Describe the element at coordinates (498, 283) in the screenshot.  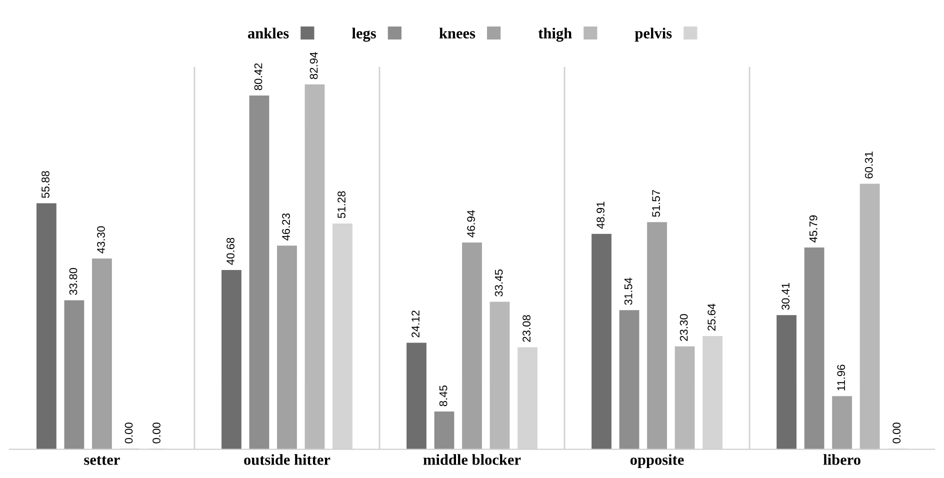
I see `data-label: 33.45` at that location.